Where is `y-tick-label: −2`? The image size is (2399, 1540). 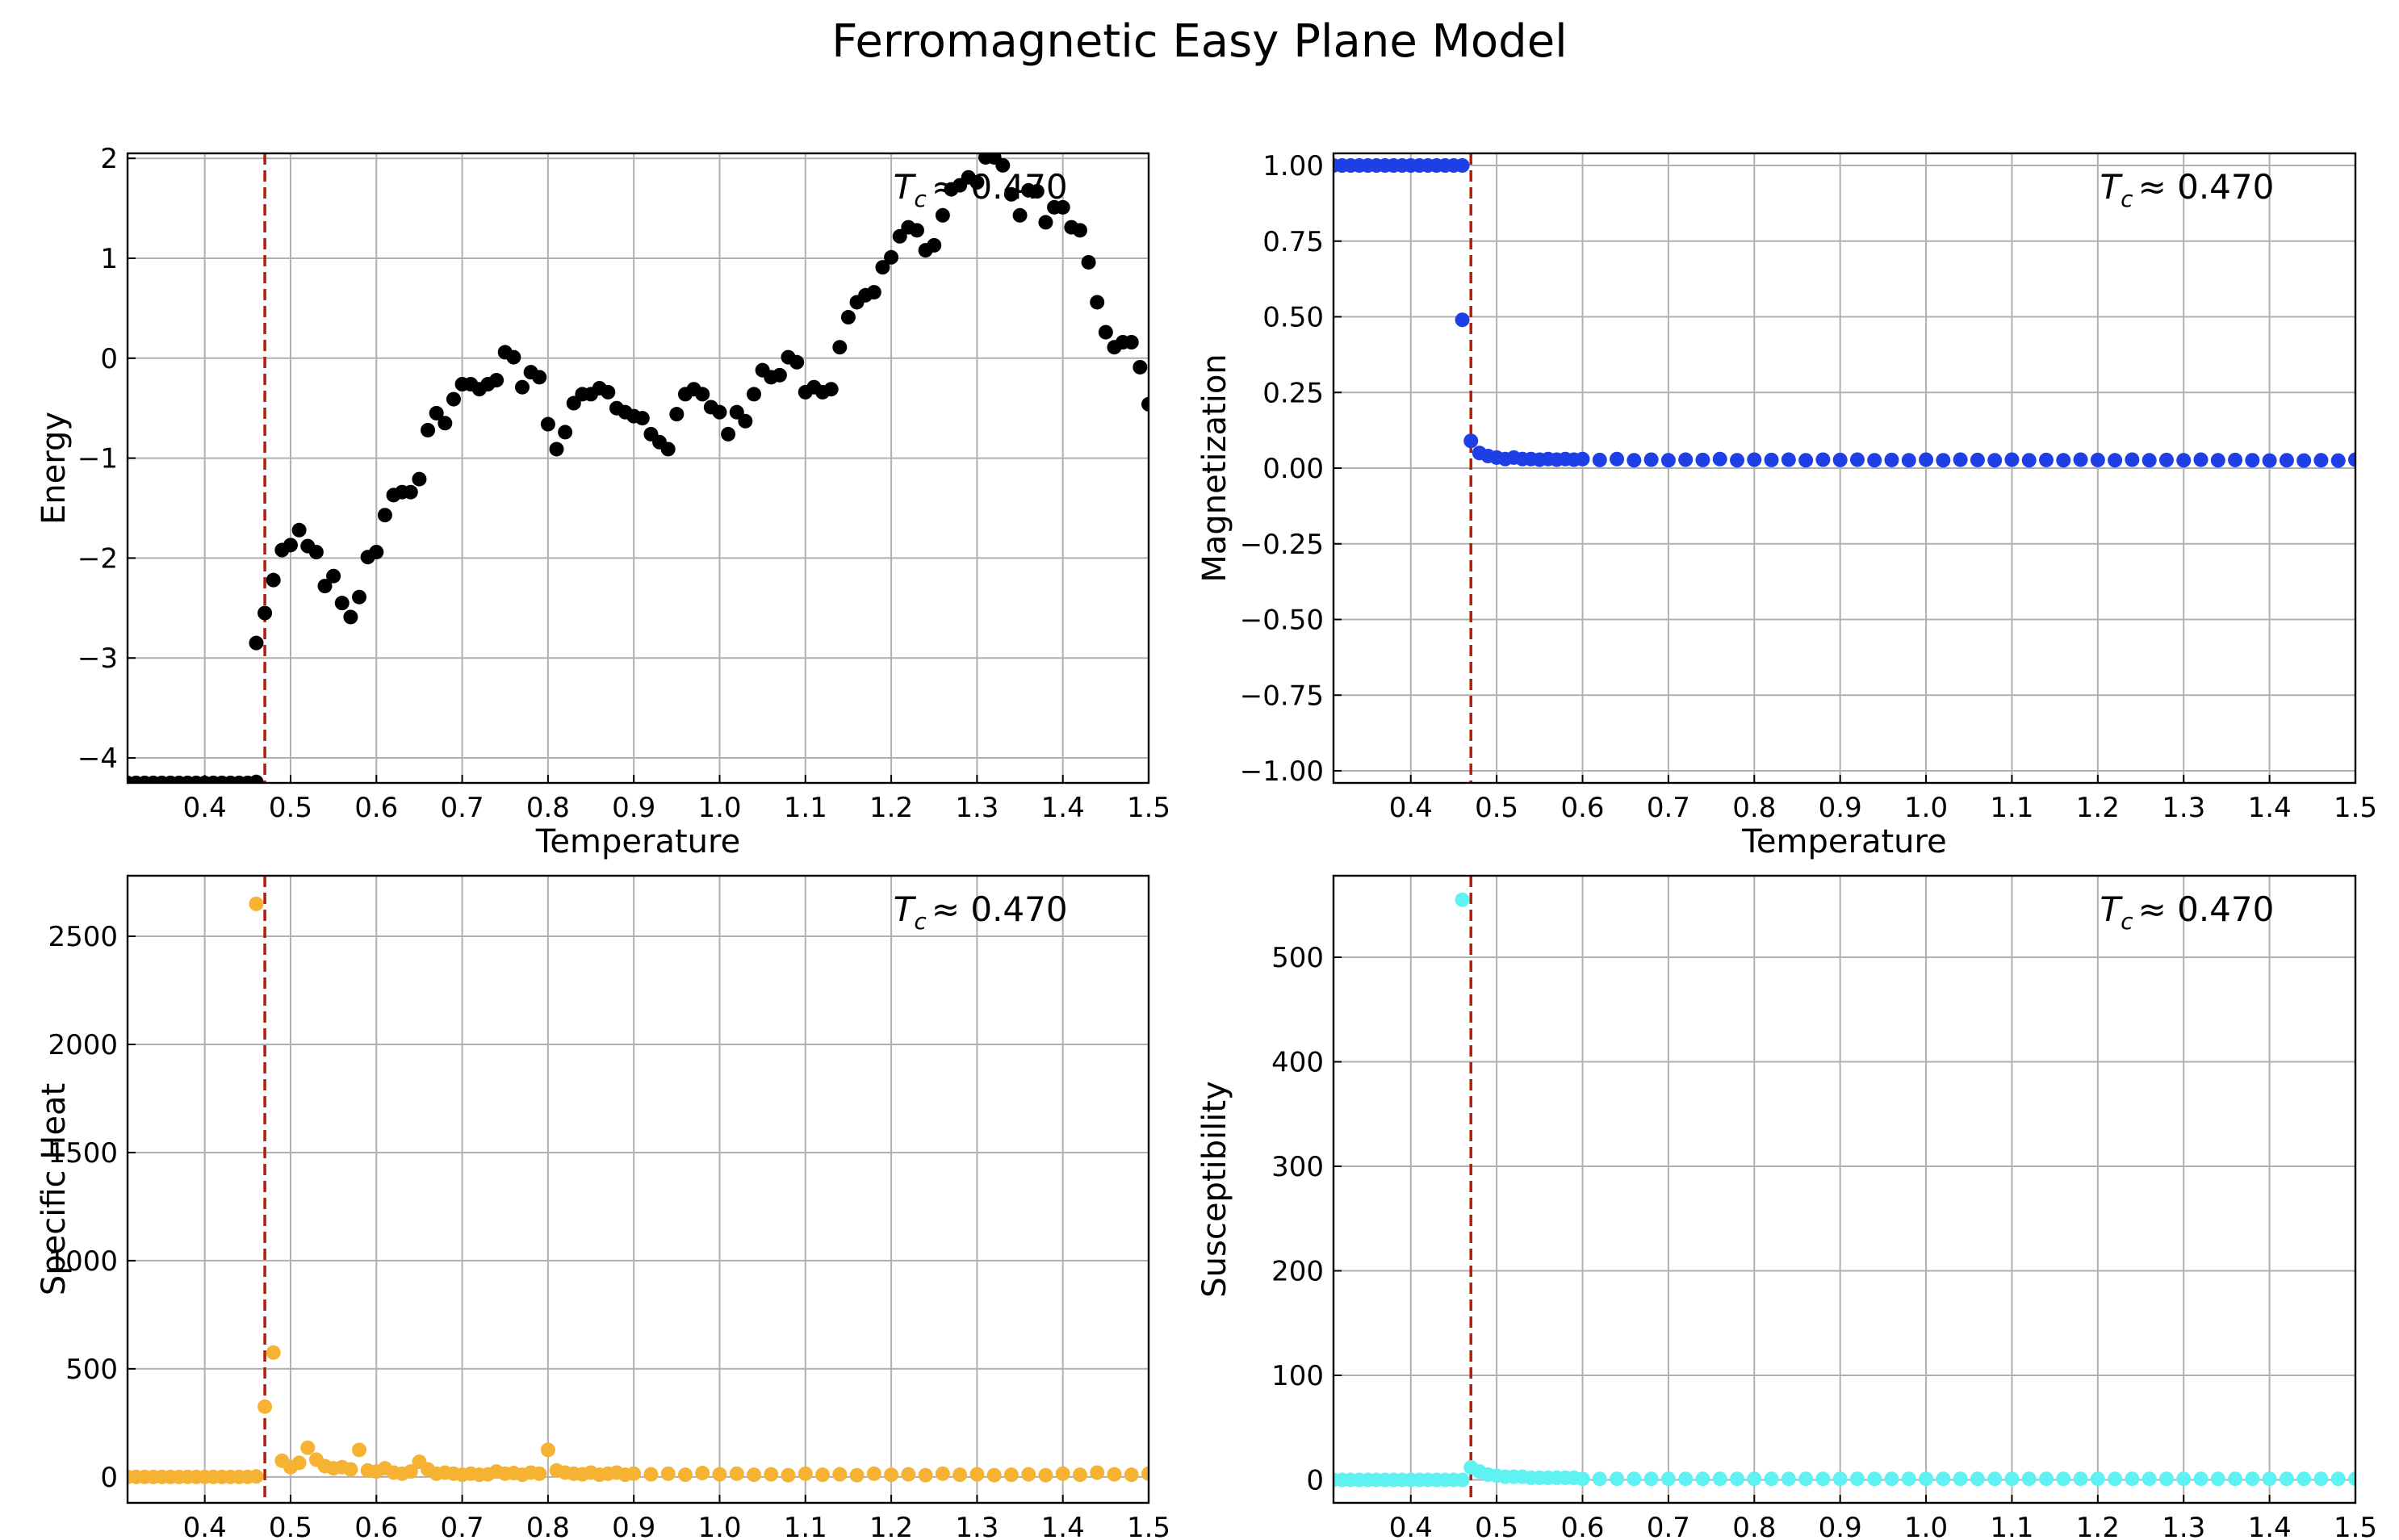
y-tick-label: −2 is located at coordinates (97, 558).